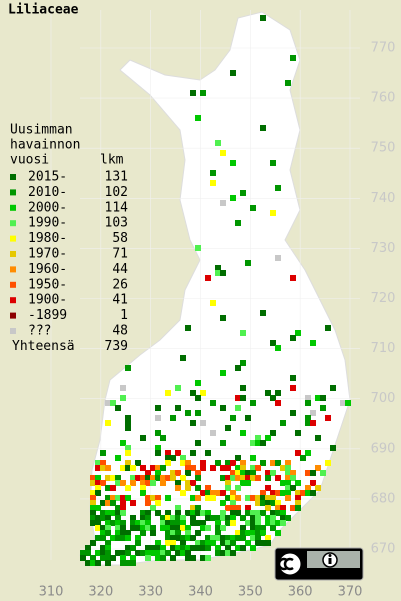 Image resolution: width=401 pixels, height=601 pixels. Describe the element at coordinates (43, 346) in the screenshot. I see `legend-total-label: Yhteensä` at that location.